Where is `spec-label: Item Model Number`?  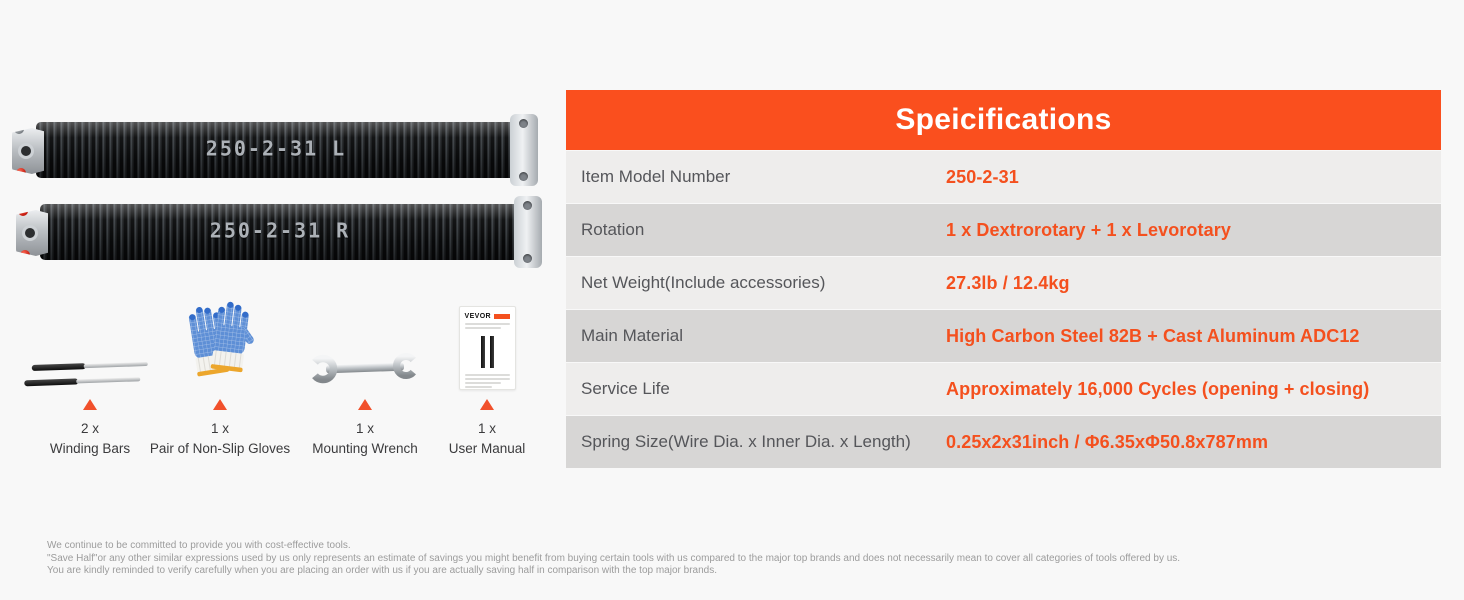
spec-label: Item Model Number is located at coordinates (656, 176).